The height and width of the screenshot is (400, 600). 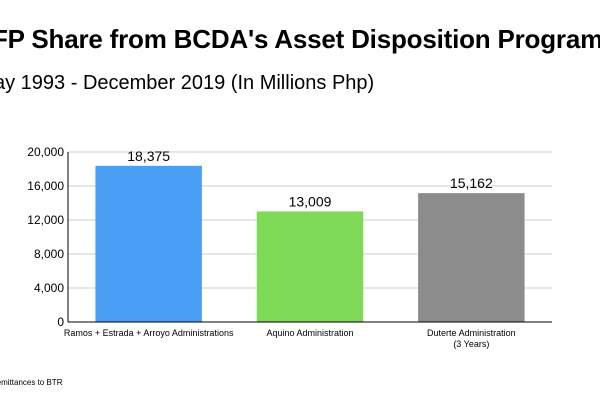 I want to click on x-tick-label: (3 Years), so click(x=471, y=344).